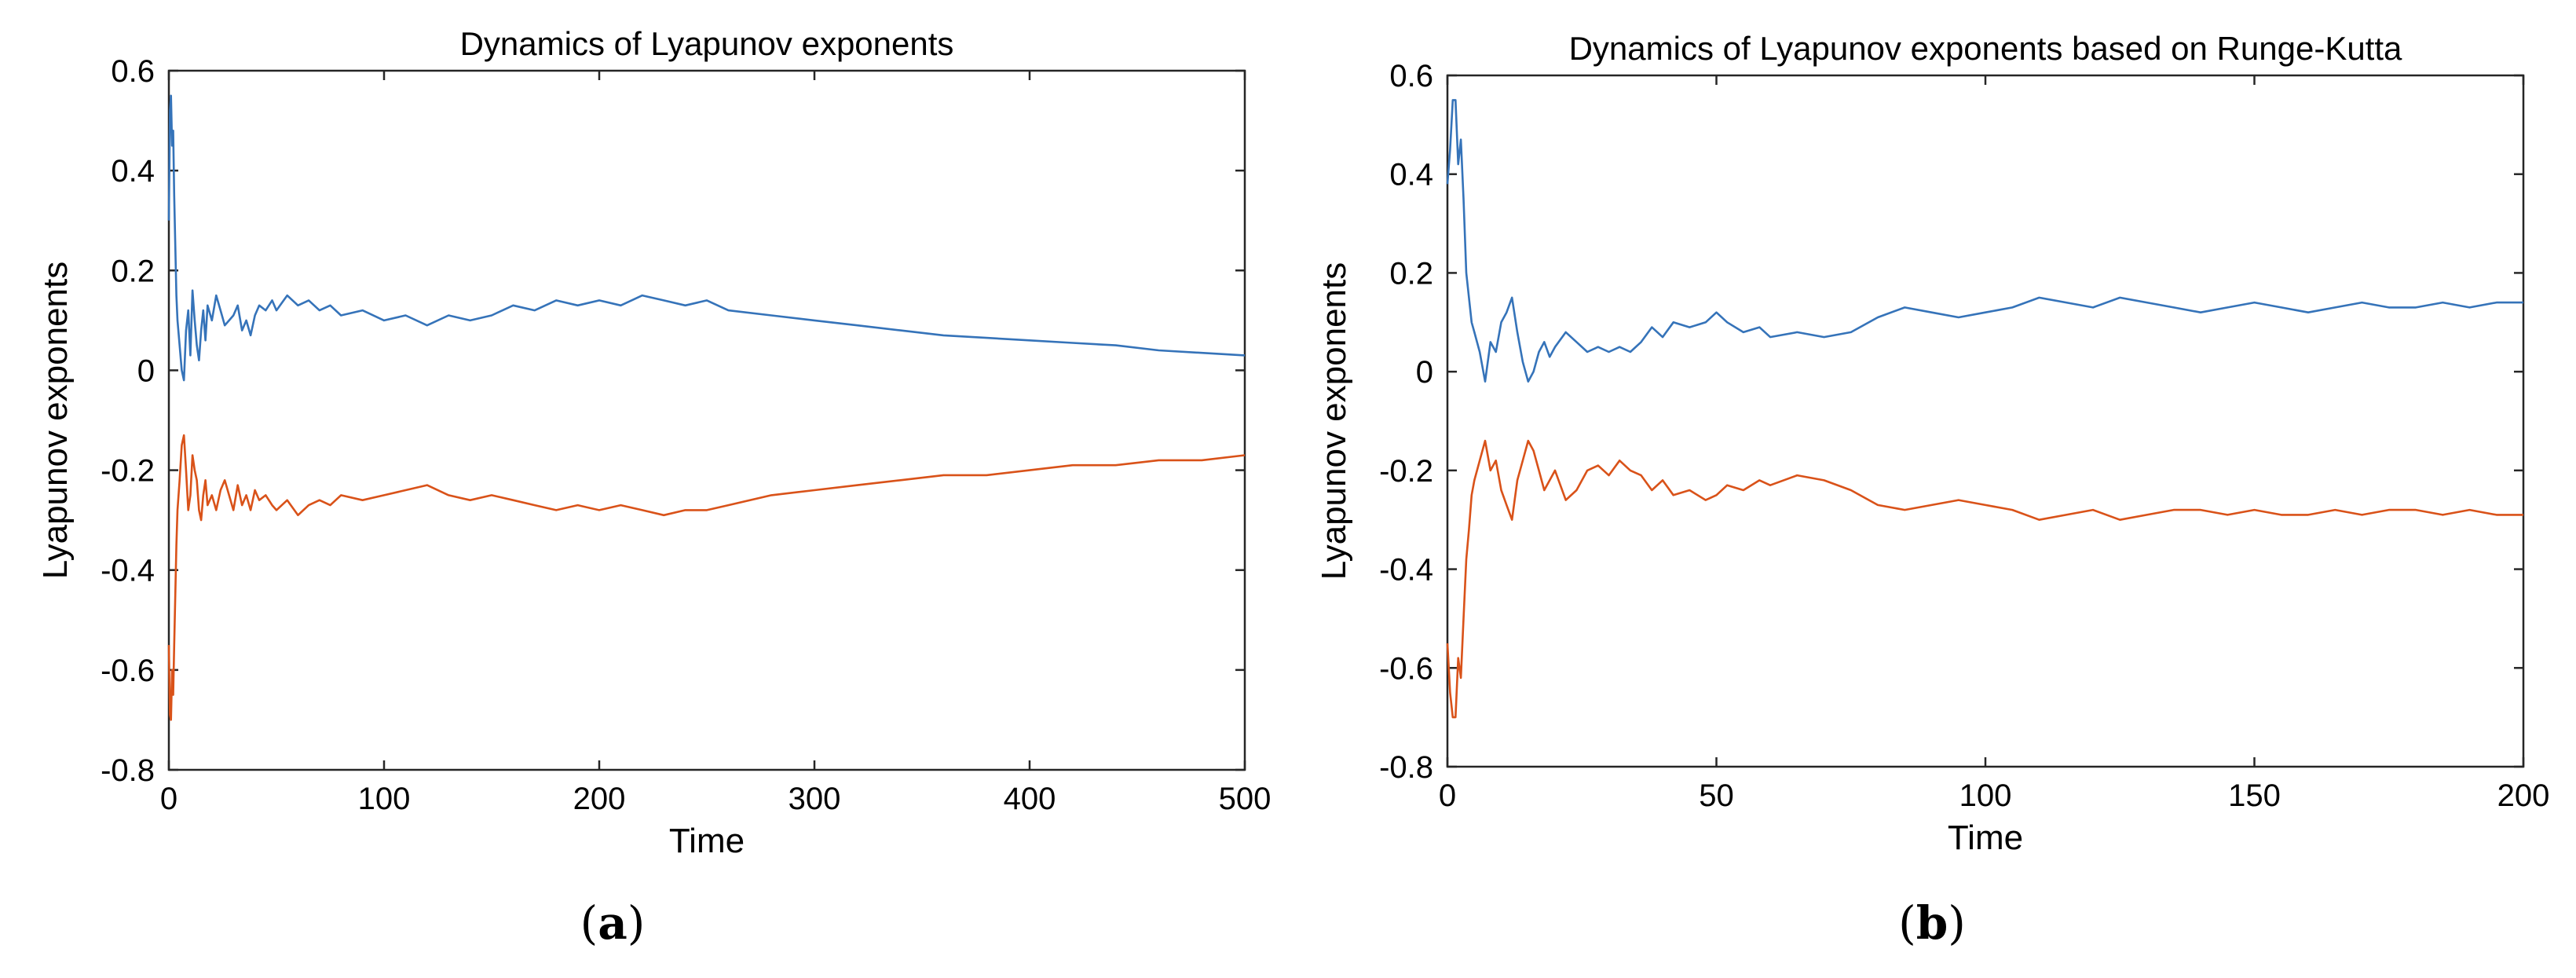 The width and height of the screenshot is (2576, 978). I want to click on chart1-xtick-label: 50, so click(1716, 796).